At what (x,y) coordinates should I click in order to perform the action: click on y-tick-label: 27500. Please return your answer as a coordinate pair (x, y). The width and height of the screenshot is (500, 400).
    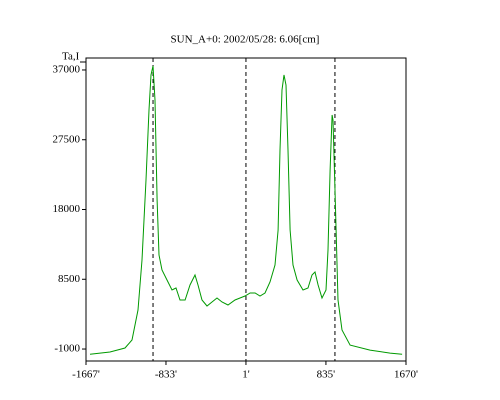
    Looking at the image, I should click on (67, 139).